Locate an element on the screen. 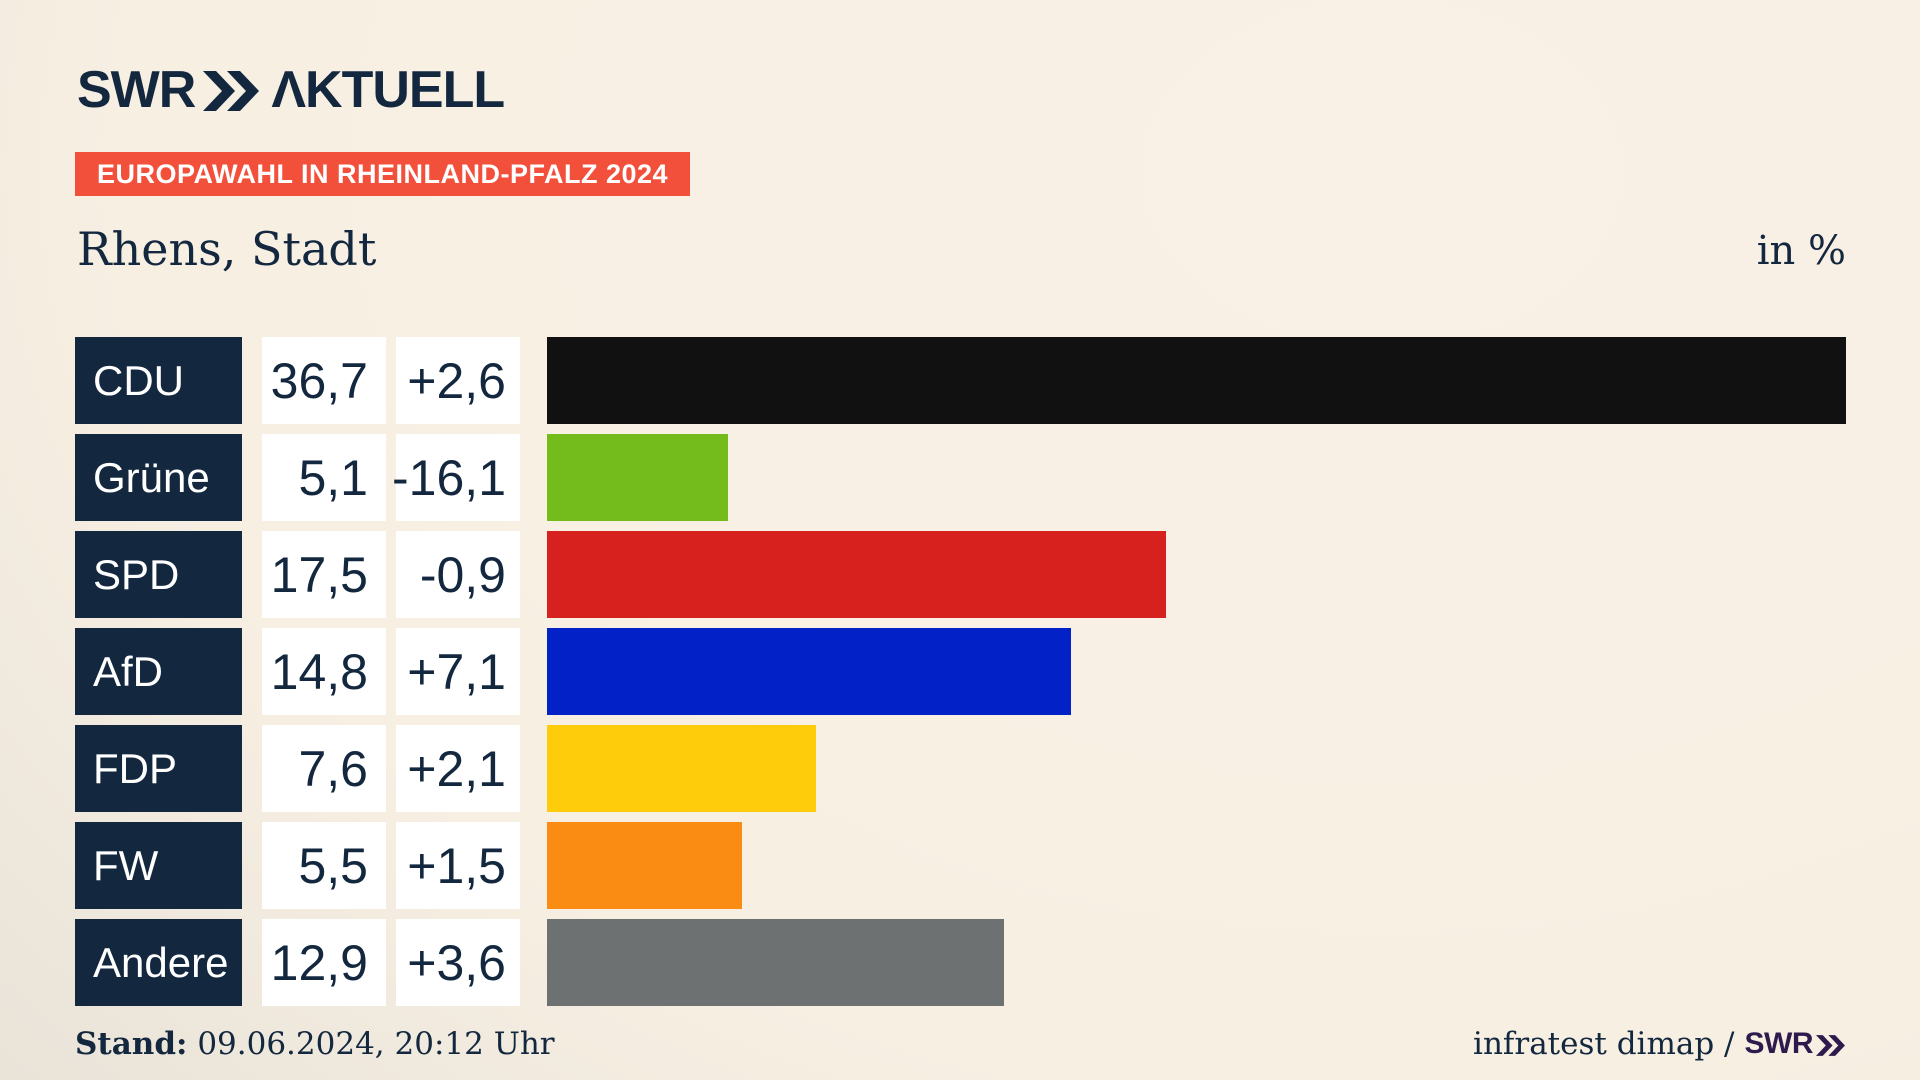 The image size is (1920, 1080). delta-cell: +2,6 is located at coordinates (458, 380).